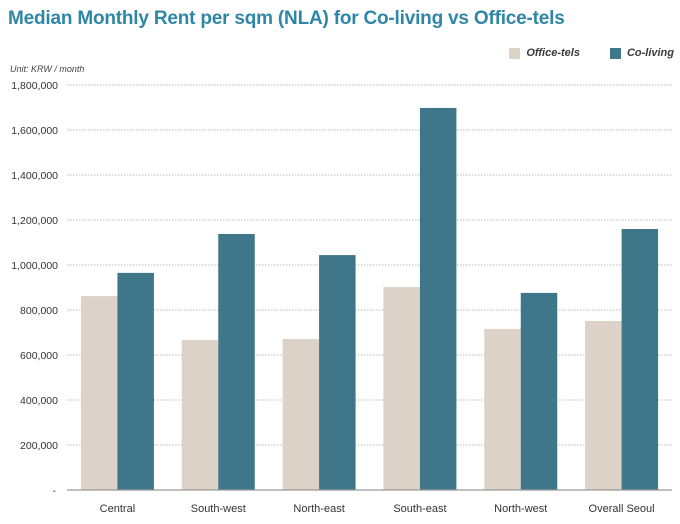 The image size is (680, 524). I want to click on x-tick-label: North-east, so click(318, 509).